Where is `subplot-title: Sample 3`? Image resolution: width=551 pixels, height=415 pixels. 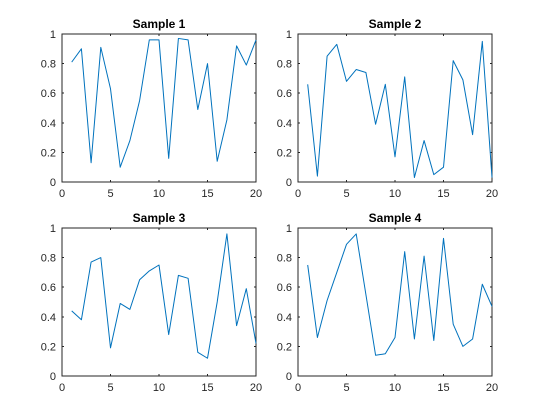 subplot-title: Sample 3 is located at coordinates (159, 218).